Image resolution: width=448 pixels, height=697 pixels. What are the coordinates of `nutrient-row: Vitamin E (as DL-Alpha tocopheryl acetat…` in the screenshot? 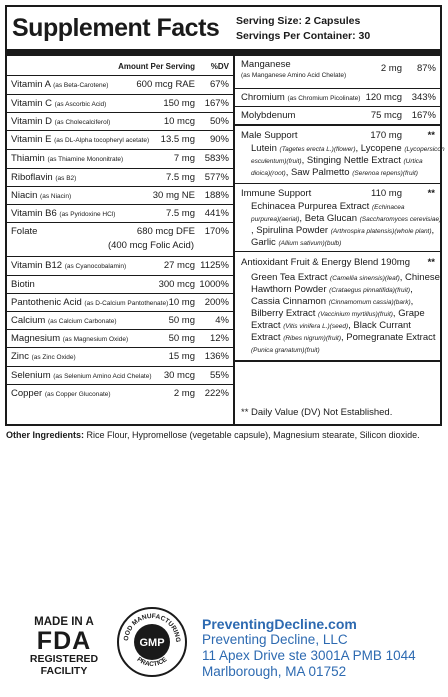 It's located at (120, 140).